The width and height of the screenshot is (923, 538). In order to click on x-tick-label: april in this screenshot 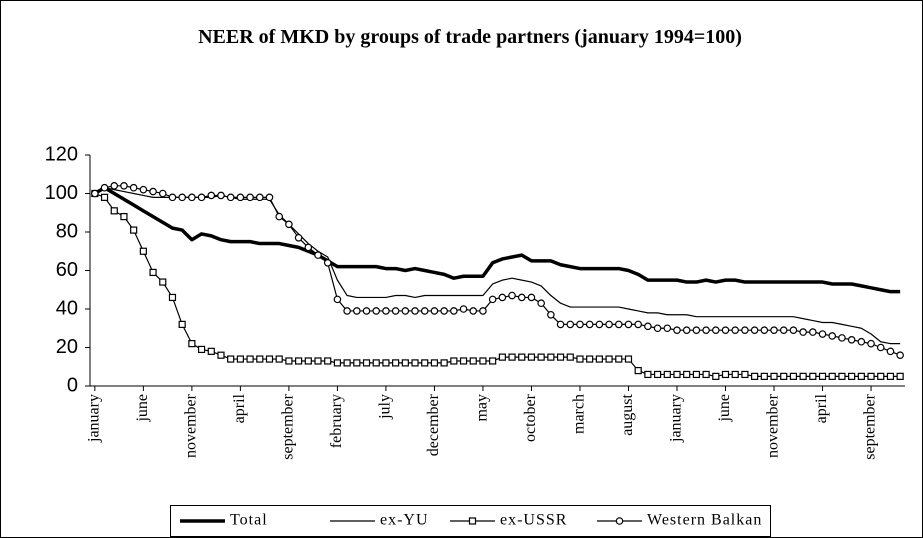, I will do `click(239, 408)`.